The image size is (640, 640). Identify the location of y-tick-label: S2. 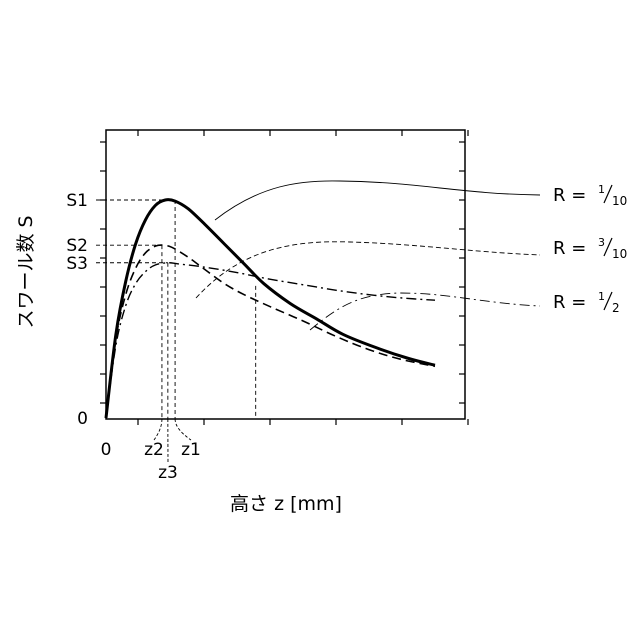
(77, 246).